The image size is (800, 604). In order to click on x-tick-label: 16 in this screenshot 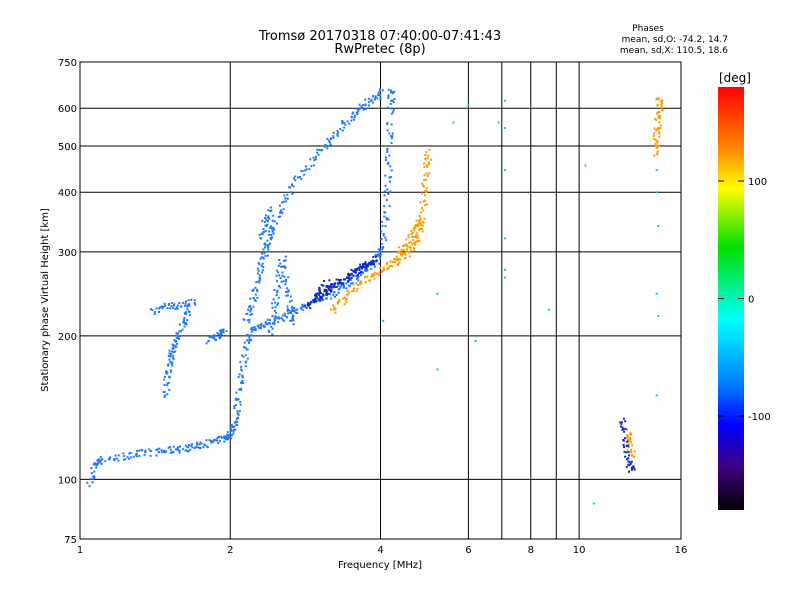, I will do `click(681, 550)`.